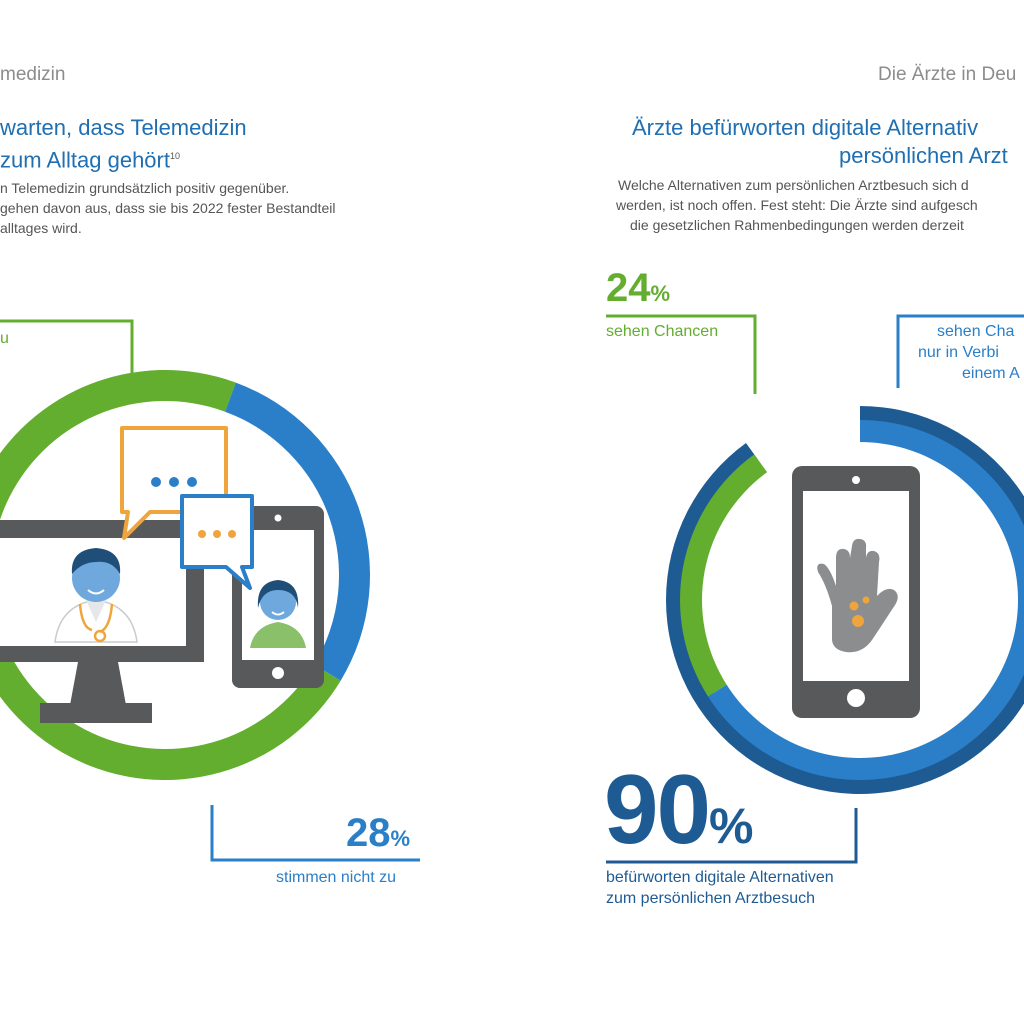 This screenshot has width=1024, height=1024. Describe the element at coordinates (628, 288) in the screenshot. I see `right-green-value: 24` at that location.